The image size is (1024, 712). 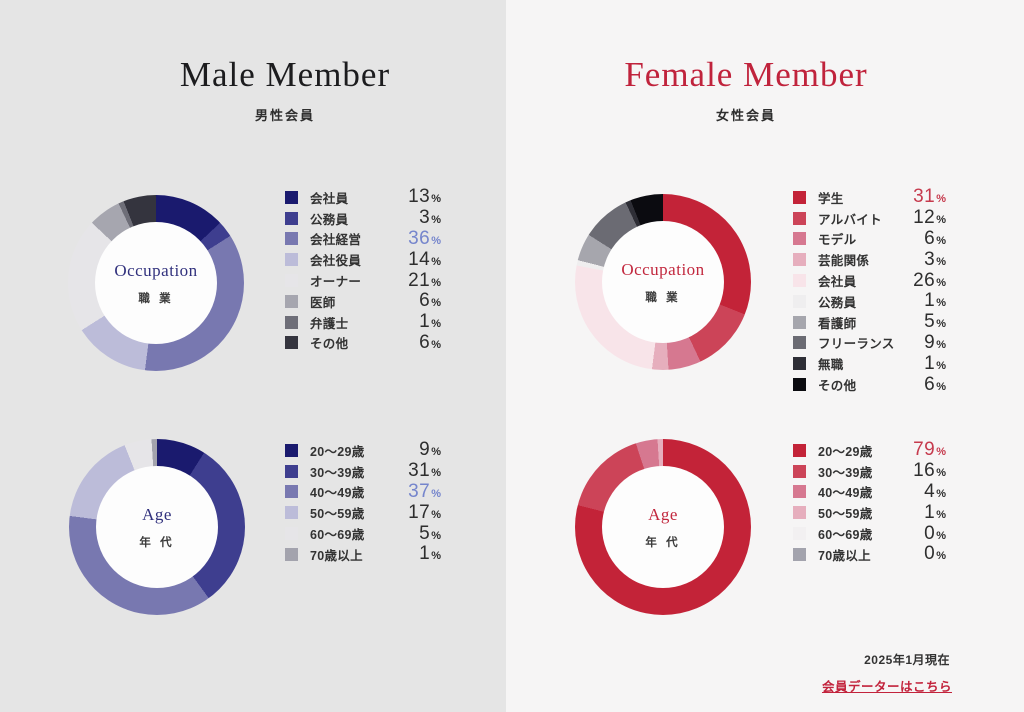 What do you see at coordinates (285, 115) in the screenshot?
I see `male-subtitle: 男性会員` at bounding box center [285, 115].